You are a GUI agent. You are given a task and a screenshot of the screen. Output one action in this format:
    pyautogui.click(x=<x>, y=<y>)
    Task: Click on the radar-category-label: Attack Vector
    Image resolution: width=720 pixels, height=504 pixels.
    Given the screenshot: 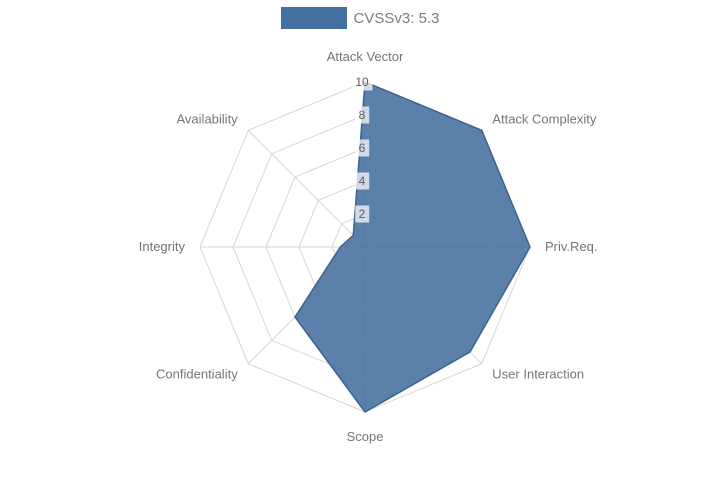 What is the action you would take?
    pyautogui.click(x=365, y=56)
    